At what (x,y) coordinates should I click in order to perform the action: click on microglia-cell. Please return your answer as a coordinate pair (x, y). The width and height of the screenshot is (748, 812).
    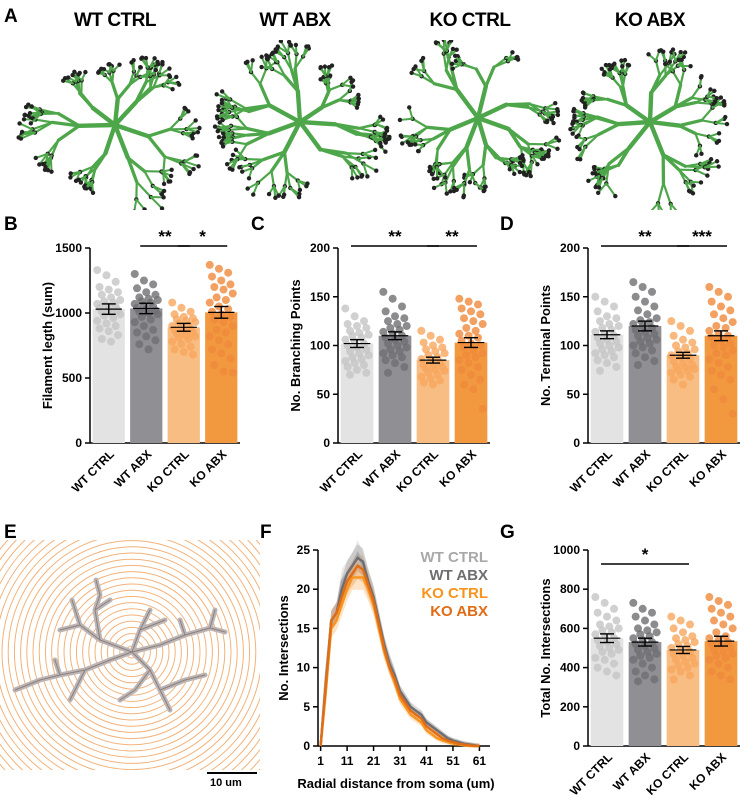
    Looking at the image, I should click on (302, 120).